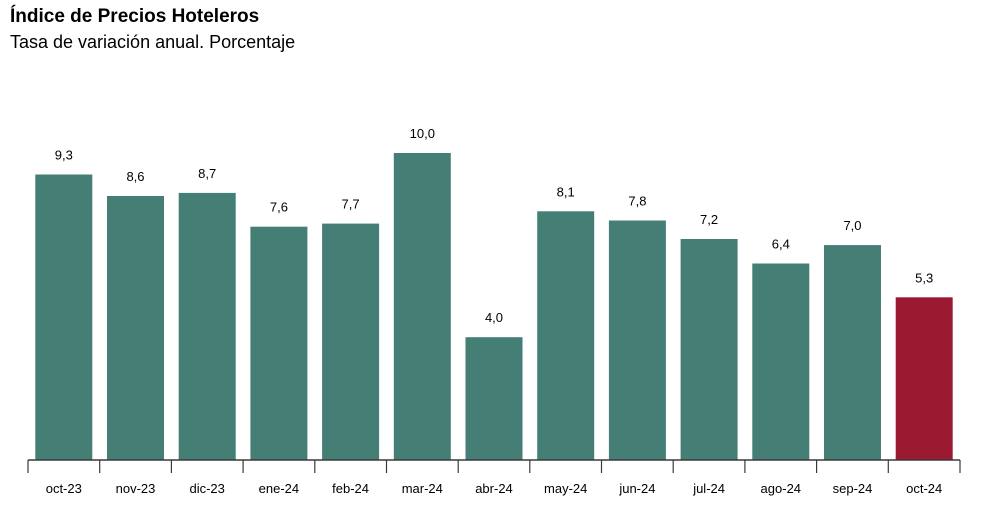  Describe the element at coordinates (924, 488) in the screenshot. I see `x-tick-label-oct-24: oct-24` at that location.